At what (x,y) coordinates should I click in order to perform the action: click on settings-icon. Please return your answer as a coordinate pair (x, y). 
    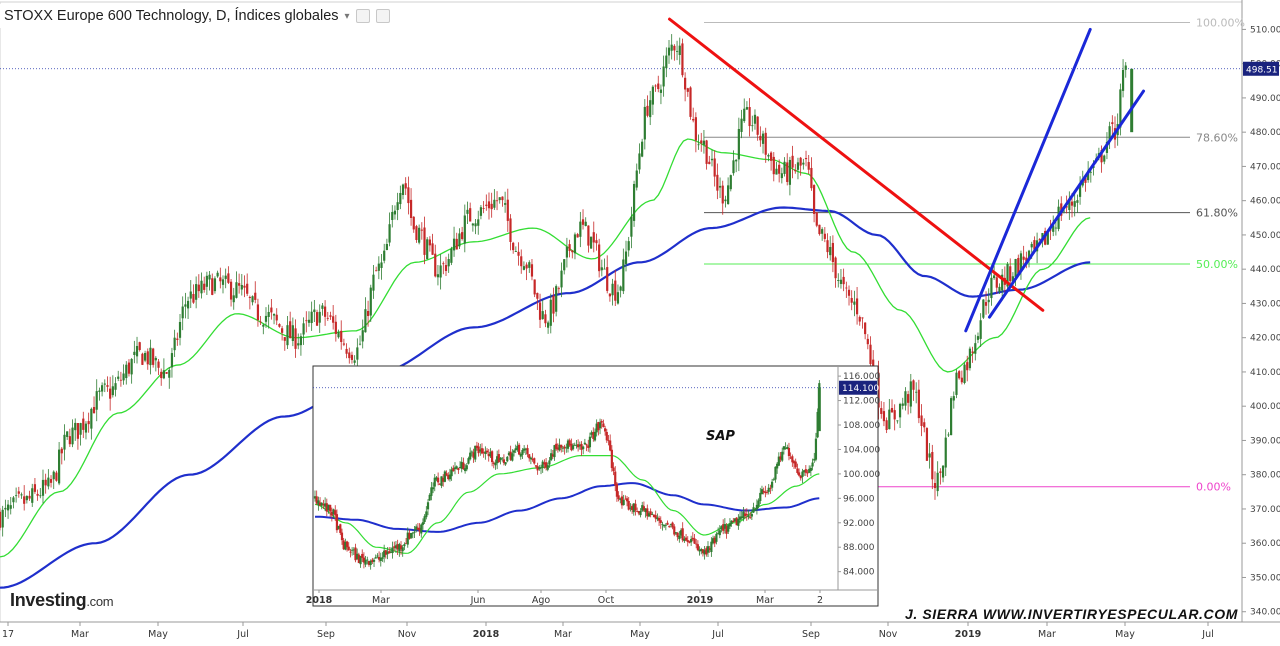
    Looking at the image, I should click on (362, 16).